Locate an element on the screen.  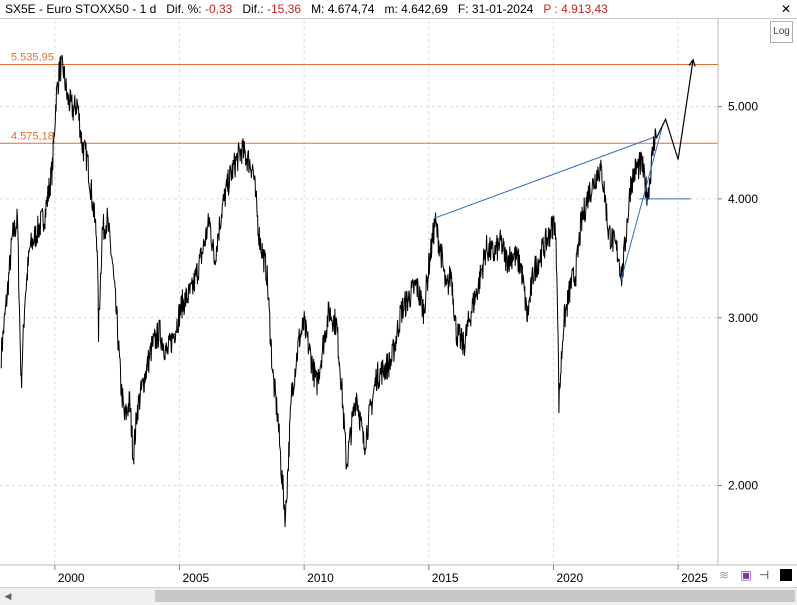
max-label: M: is located at coordinates (318, 9).